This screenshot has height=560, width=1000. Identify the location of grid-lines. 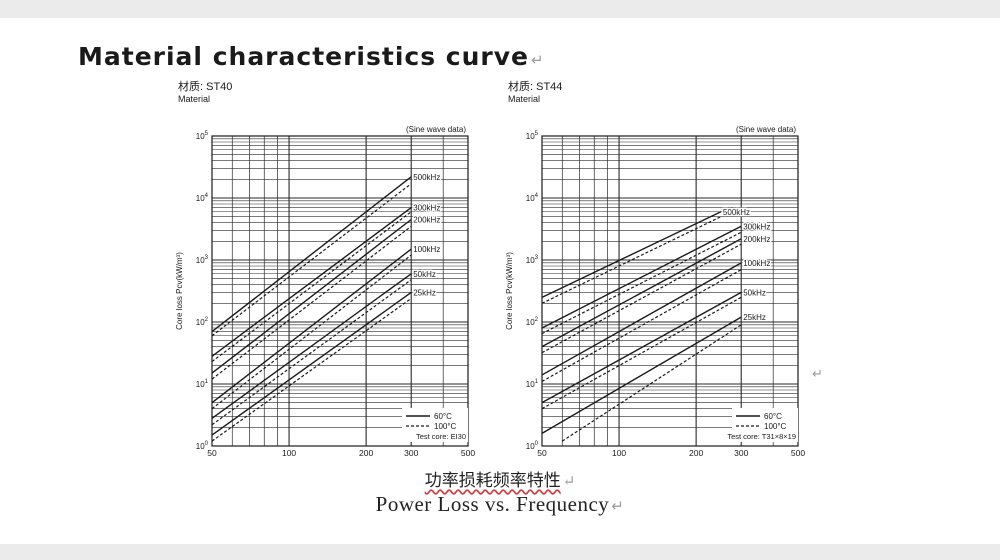
(340, 291).